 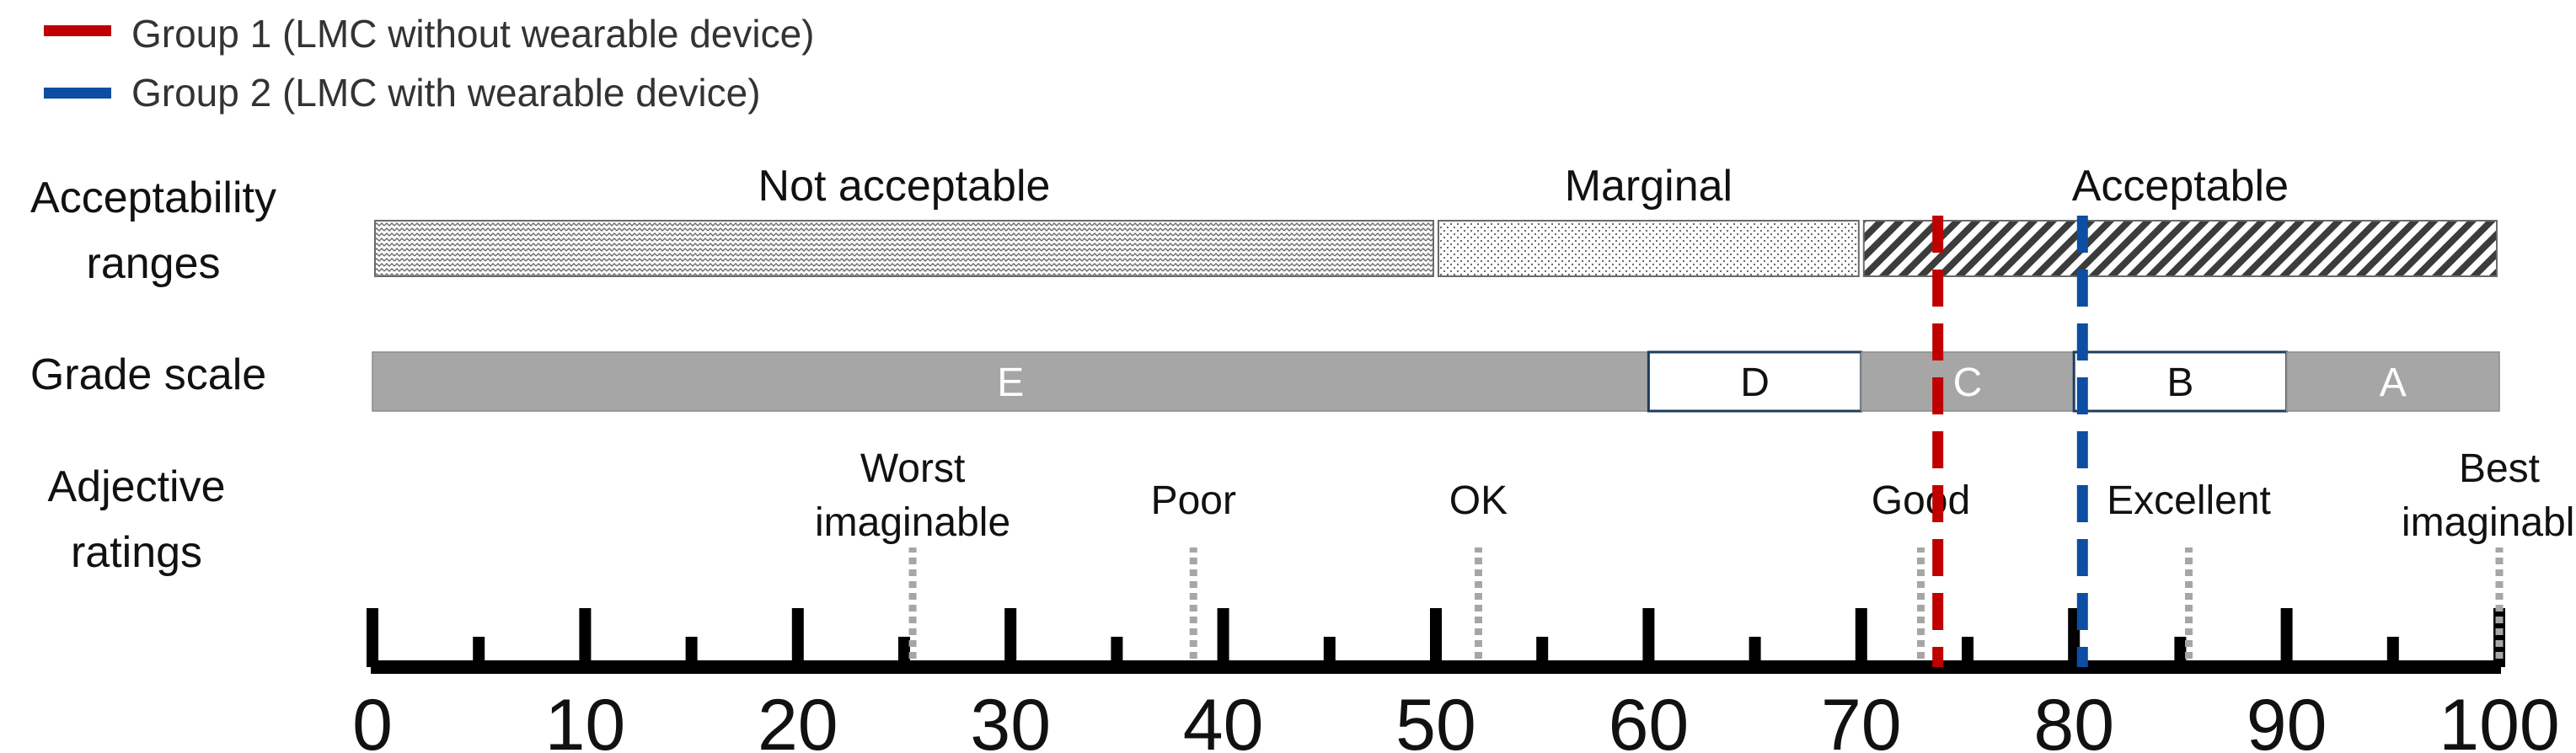 What do you see at coordinates (1649, 719) in the screenshot?
I see `tick-label-60: 60` at bounding box center [1649, 719].